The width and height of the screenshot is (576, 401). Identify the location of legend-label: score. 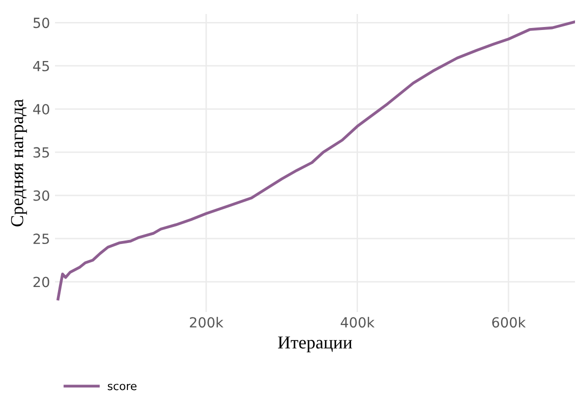
(122, 387).